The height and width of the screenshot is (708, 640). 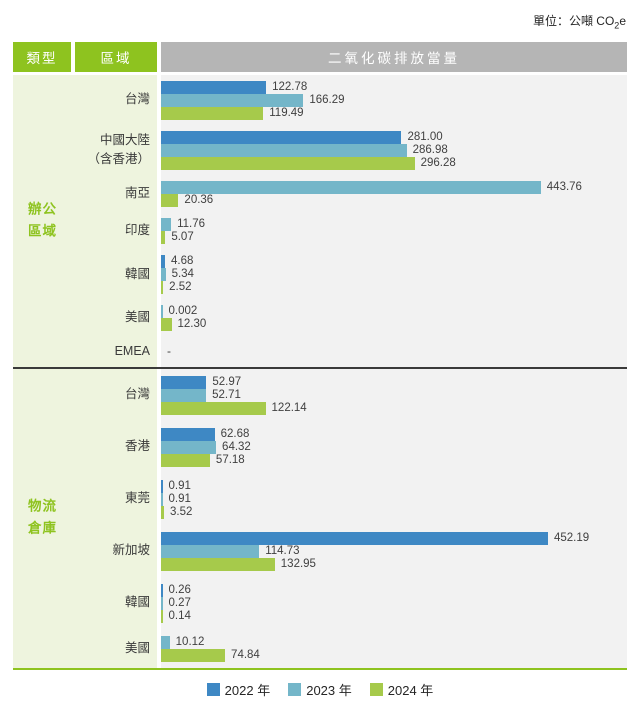 I want to click on bar-value-label: 20.36, so click(x=199, y=200).